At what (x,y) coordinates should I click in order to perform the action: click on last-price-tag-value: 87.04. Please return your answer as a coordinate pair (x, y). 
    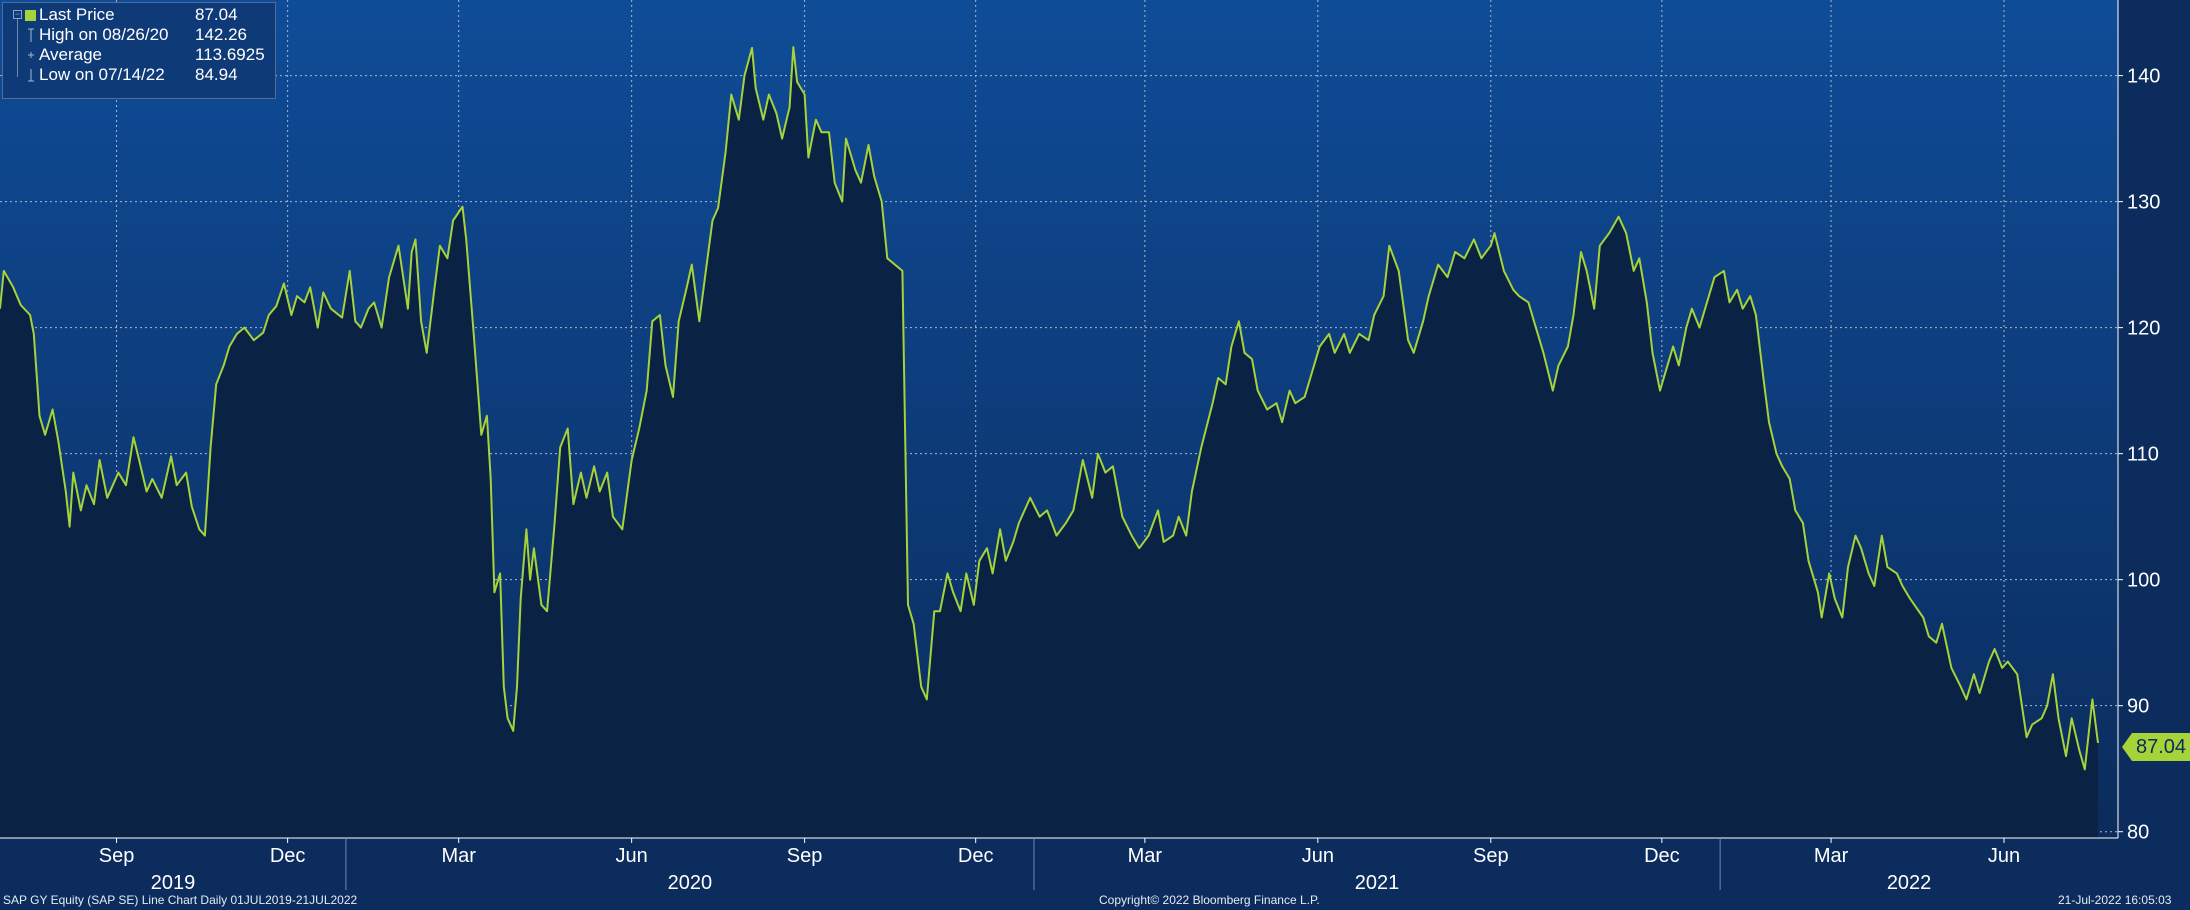
    Looking at the image, I should click on (2161, 747).